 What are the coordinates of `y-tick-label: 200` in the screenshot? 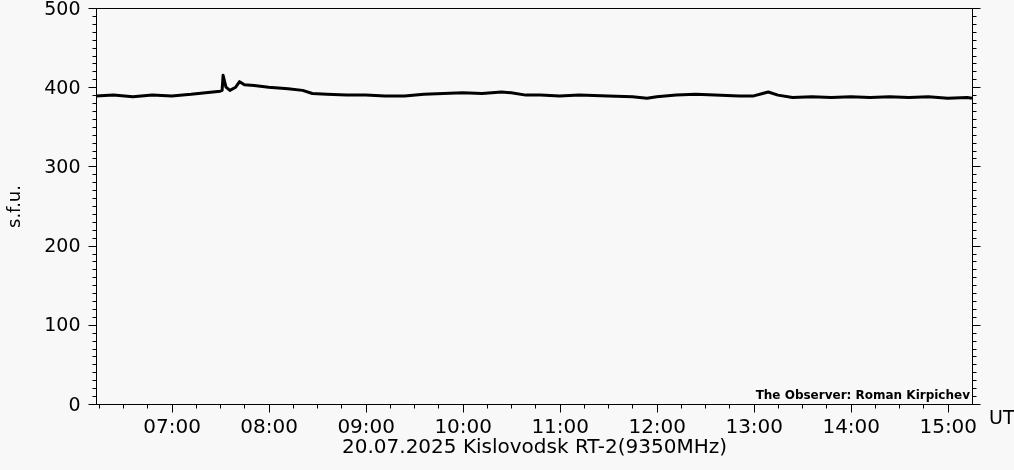 It's located at (62, 245).